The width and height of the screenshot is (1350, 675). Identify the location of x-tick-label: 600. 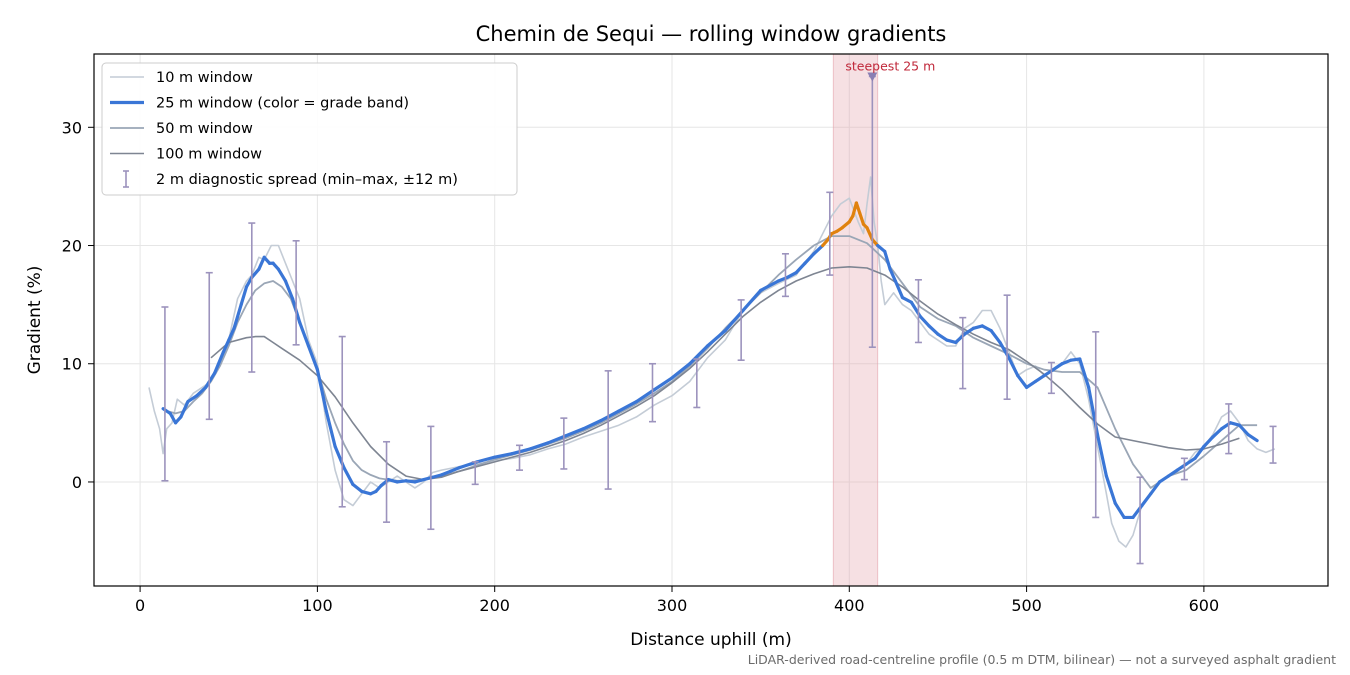
(1204, 605).